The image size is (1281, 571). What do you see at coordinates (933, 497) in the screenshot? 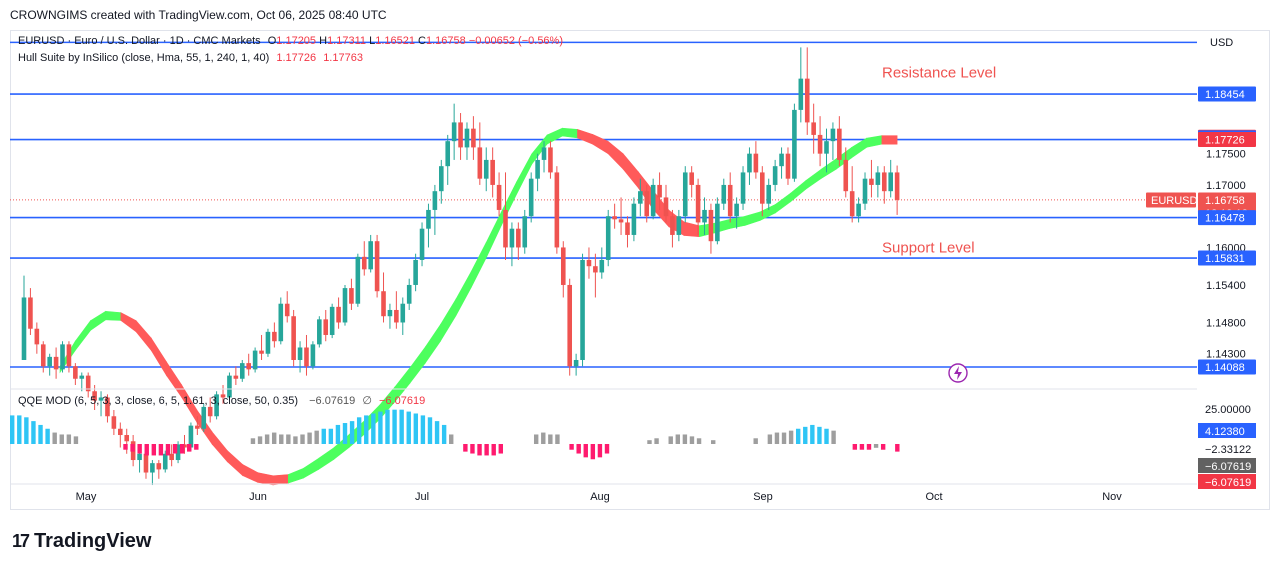
I see `time-tick-label: Oct` at bounding box center [933, 497].